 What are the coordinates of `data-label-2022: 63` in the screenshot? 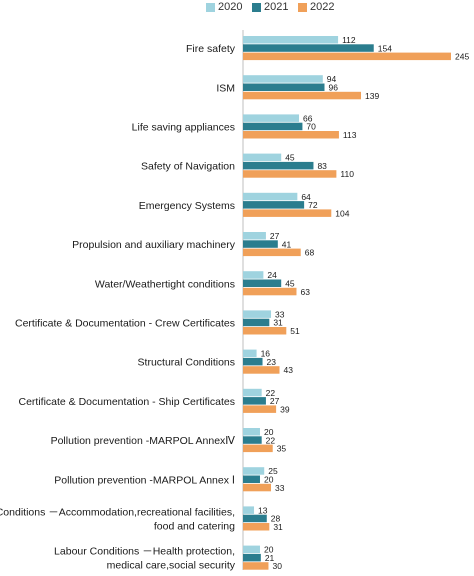 It's located at (305, 292).